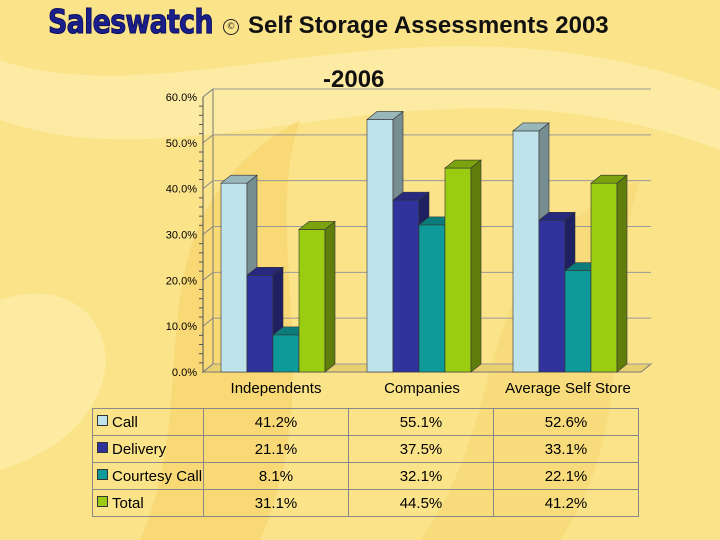  I want to click on row-header-courtesy-call: Courtesy Call, so click(148, 476).